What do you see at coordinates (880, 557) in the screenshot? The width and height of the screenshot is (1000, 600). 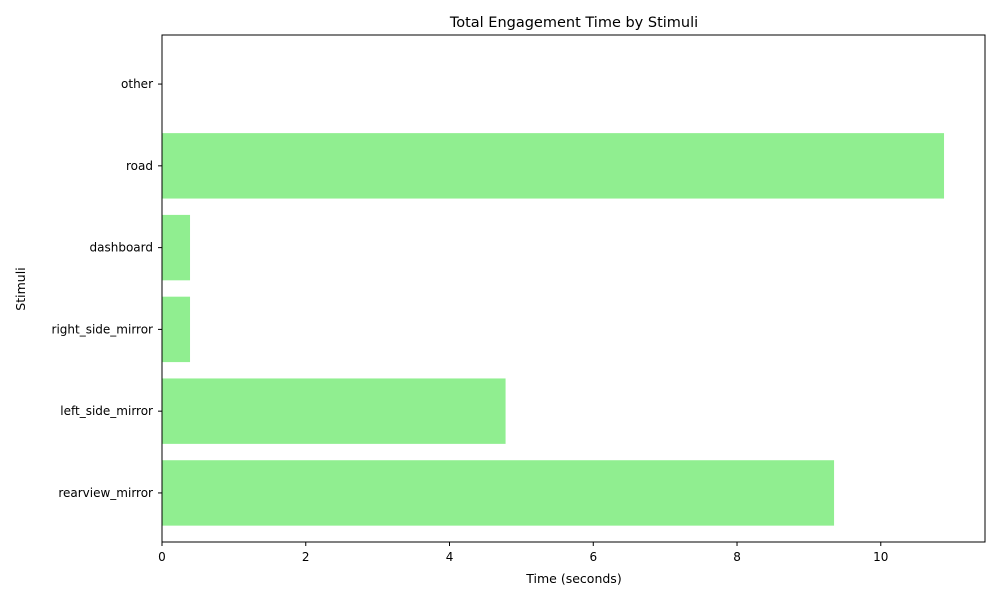 I see `x-tick-label: 10` at bounding box center [880, 557].